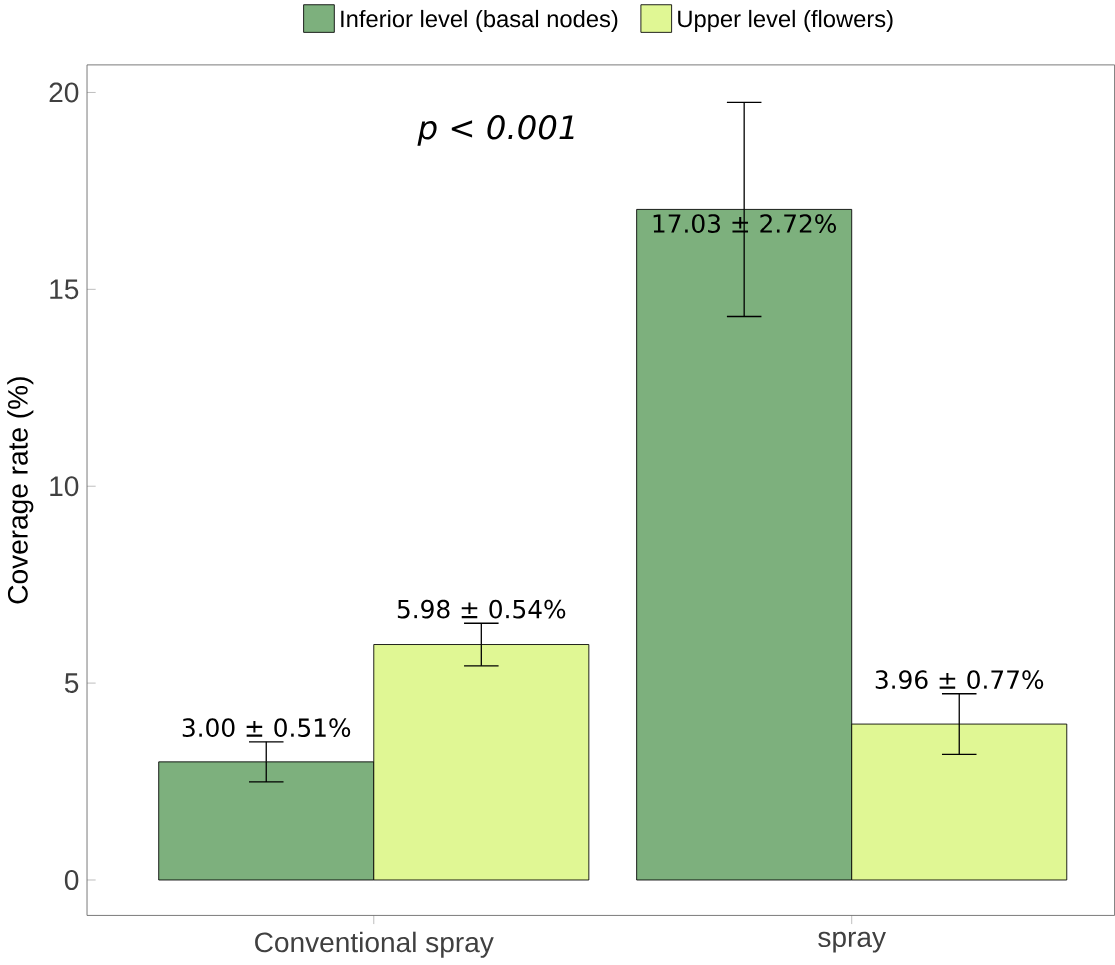 The width and height of the screenshot is (1115, 965). I want to click on x-tick-label: Conventional spray, so click(374, 944).